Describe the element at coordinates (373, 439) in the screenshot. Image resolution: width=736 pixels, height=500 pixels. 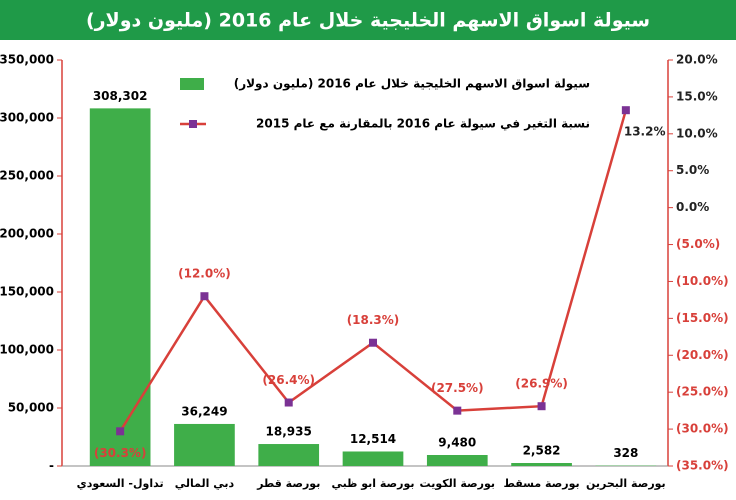
I see `bar-value-label: 12,514` at that location.